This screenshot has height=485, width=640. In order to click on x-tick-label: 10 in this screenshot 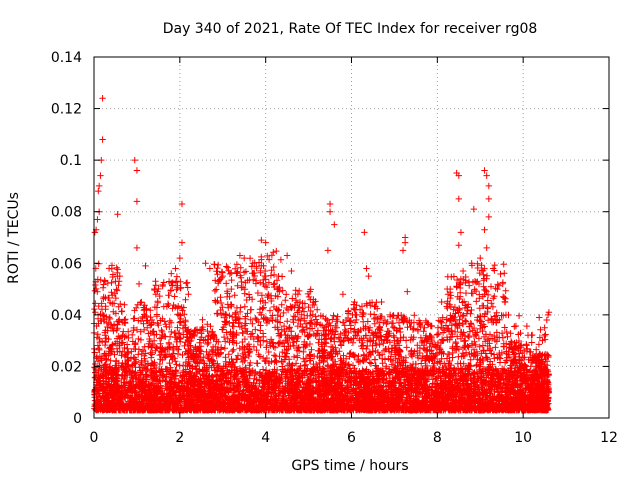, I will do `click(523, 438)`.